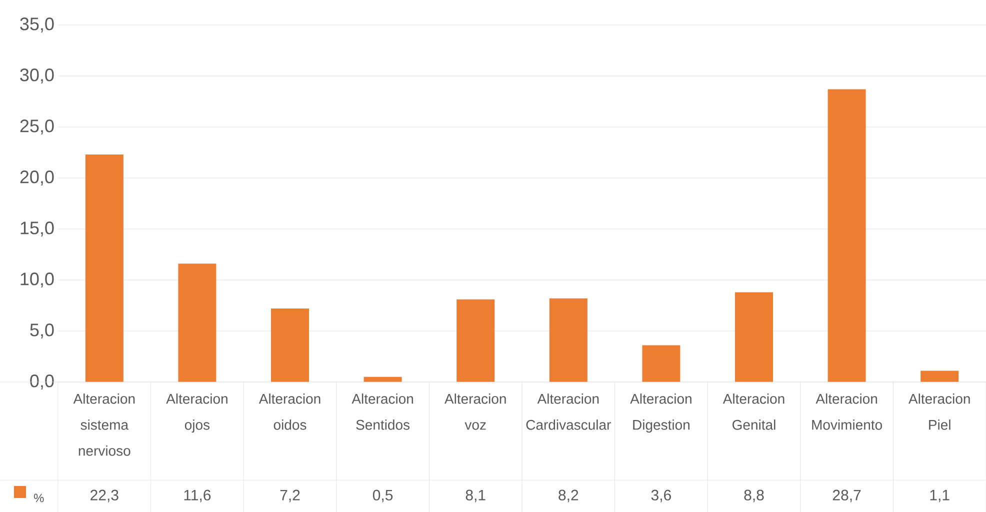 Image resolution: width=986 pixels, height=512 pixels. What do you see at coordinates (42, 331) in the screenshot?
I see `y-tick-label: 5,0` at bounding box center [42, 331].